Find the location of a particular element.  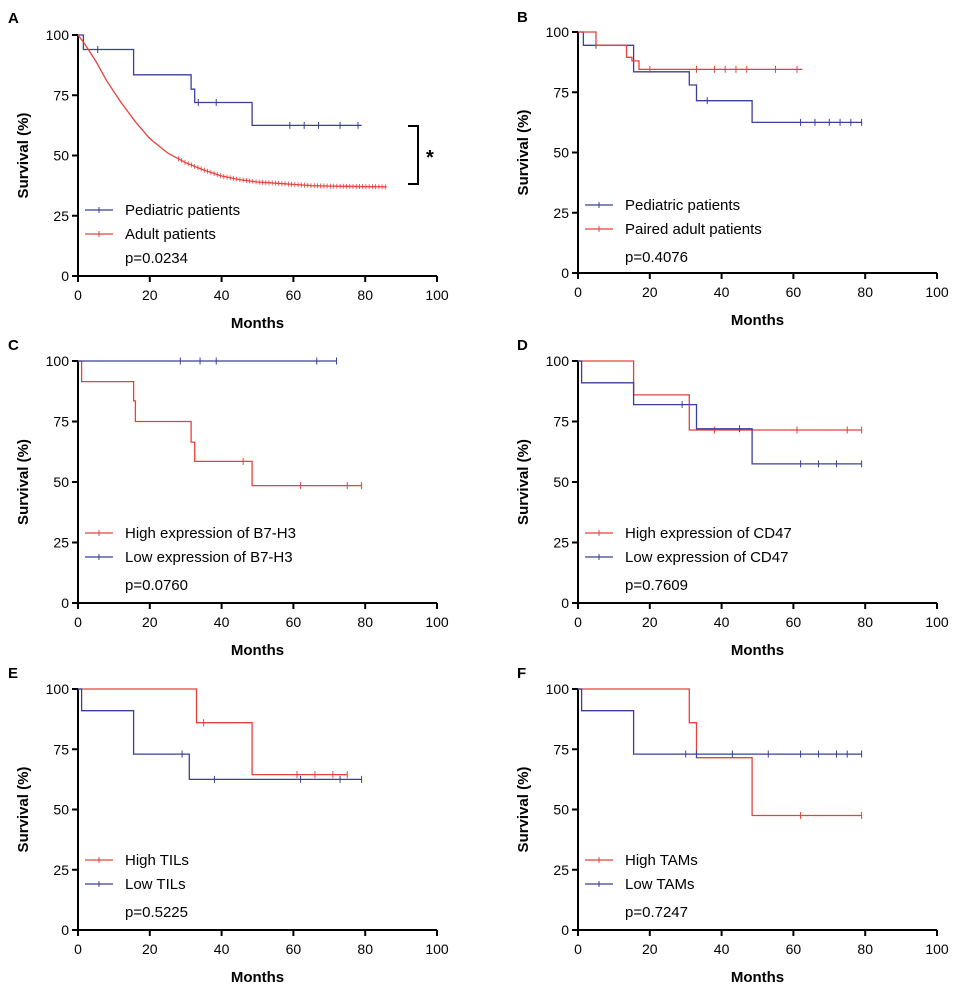

series-blue: Low expression of B7-H3 is located at coordinates (207, 461).